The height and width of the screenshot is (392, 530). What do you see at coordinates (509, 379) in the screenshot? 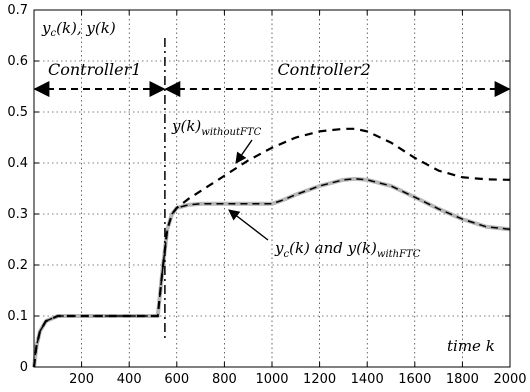
I see `x-tick-label: 2000` at bounding box center [509, 379].